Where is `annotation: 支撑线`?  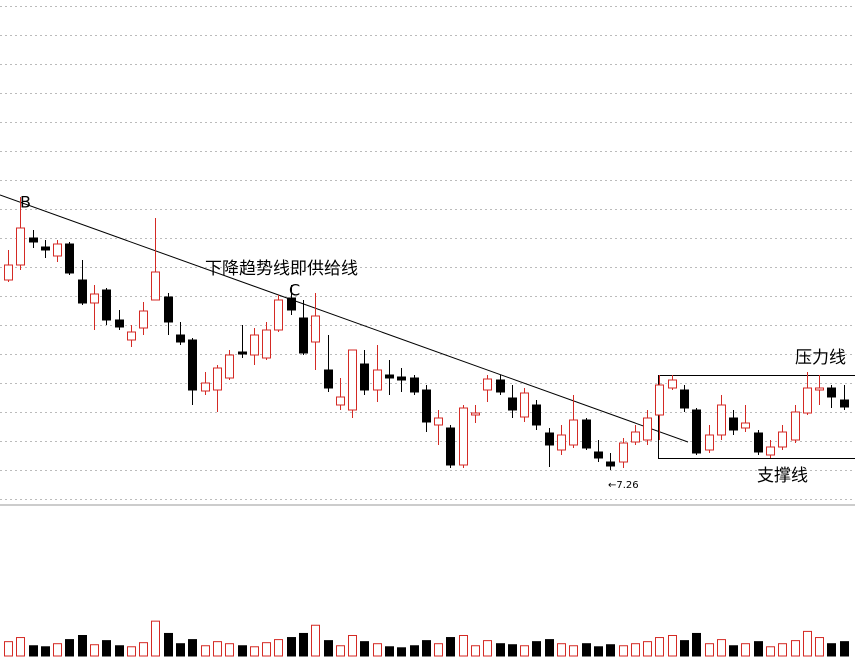 annotation: 支撑线 is located at coordinates (782, 476).